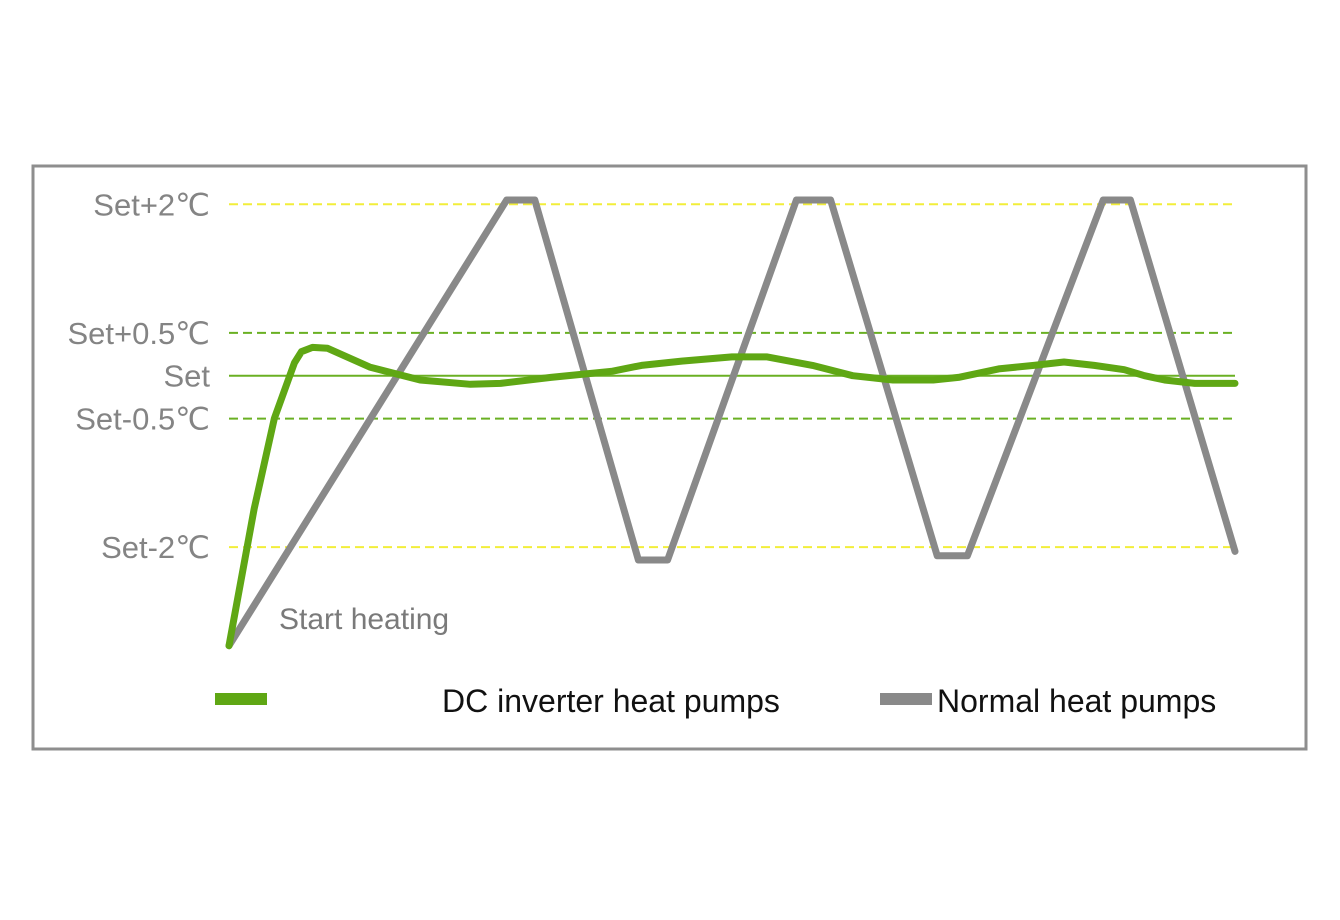 This screenshot has width=1340, height=920. I want to click on legend-label-dc-inverter: DC inverter heat pumps, so click(611, 701).